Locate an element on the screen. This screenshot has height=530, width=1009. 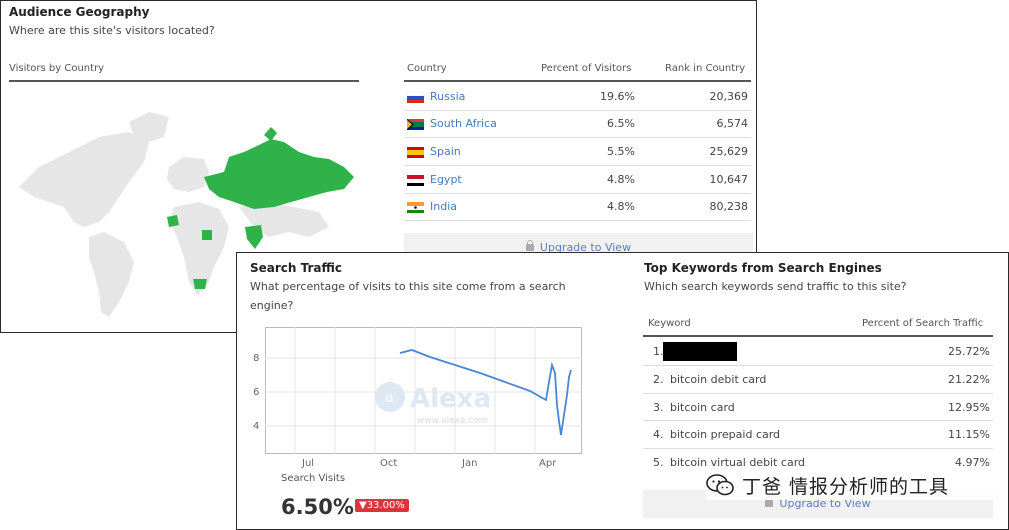
keywords-upgrade-label: Upgrade to View is located at coordinates (825, 503).